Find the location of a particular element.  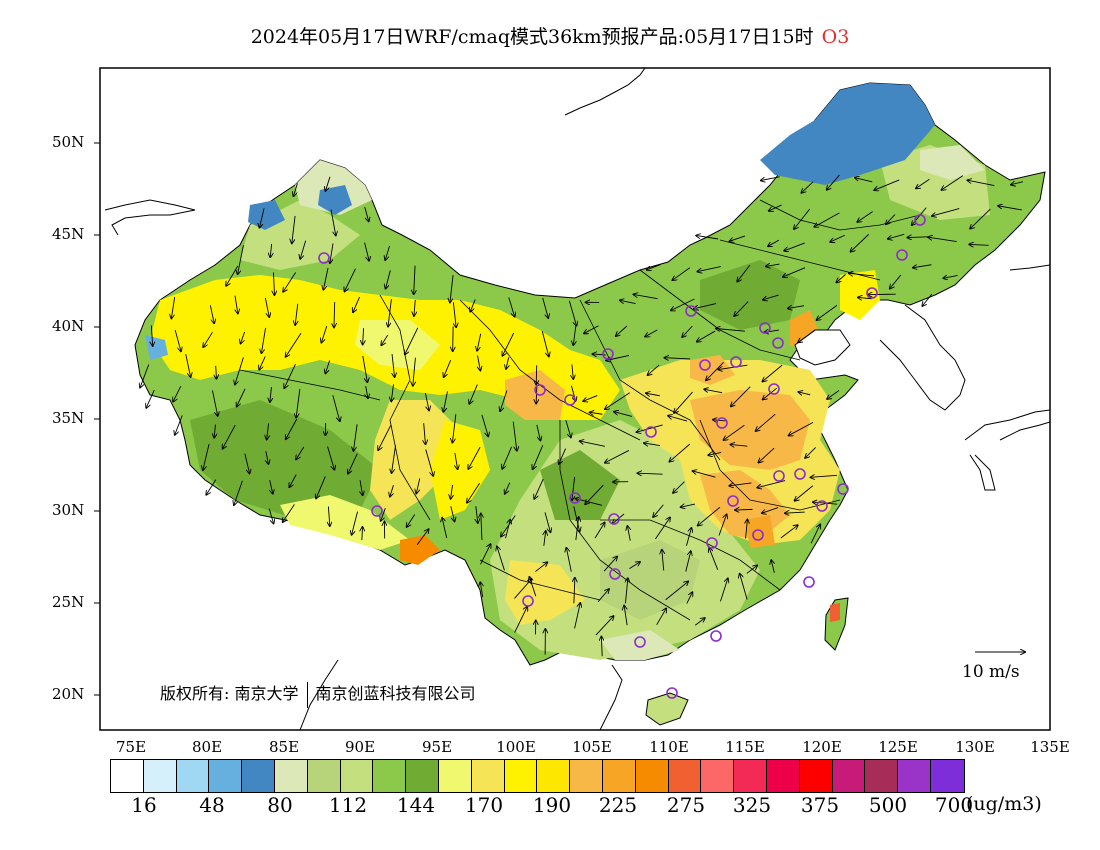

legend-label: 375 is located at coordinates (820, 805).